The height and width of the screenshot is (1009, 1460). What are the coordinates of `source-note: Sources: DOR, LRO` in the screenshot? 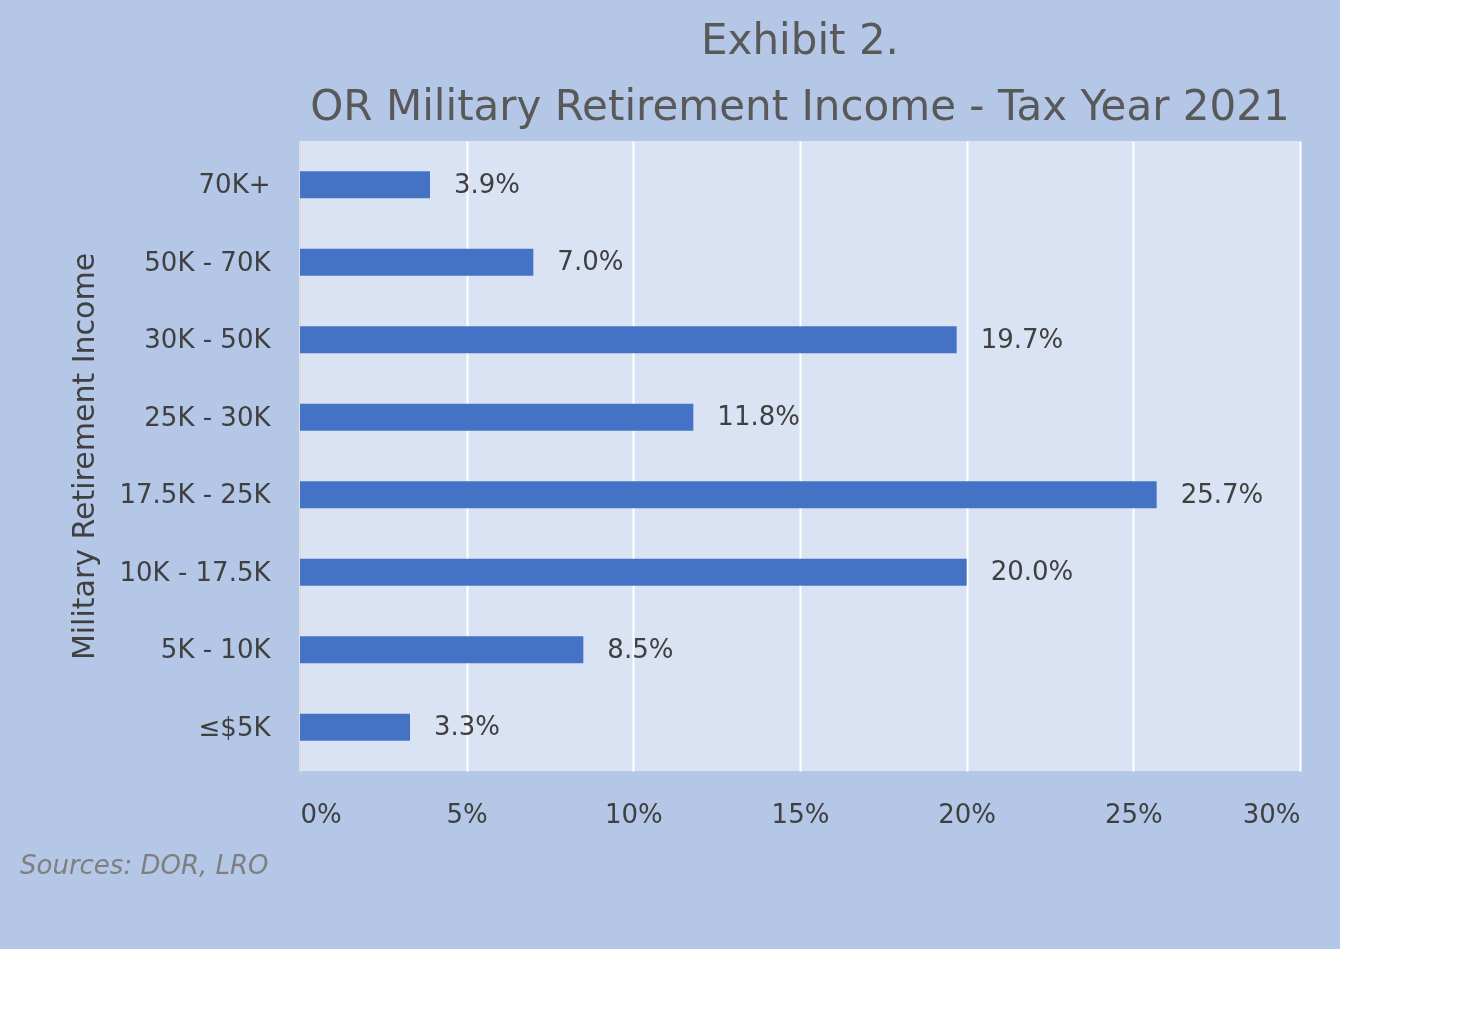 It's located at (144, 865).